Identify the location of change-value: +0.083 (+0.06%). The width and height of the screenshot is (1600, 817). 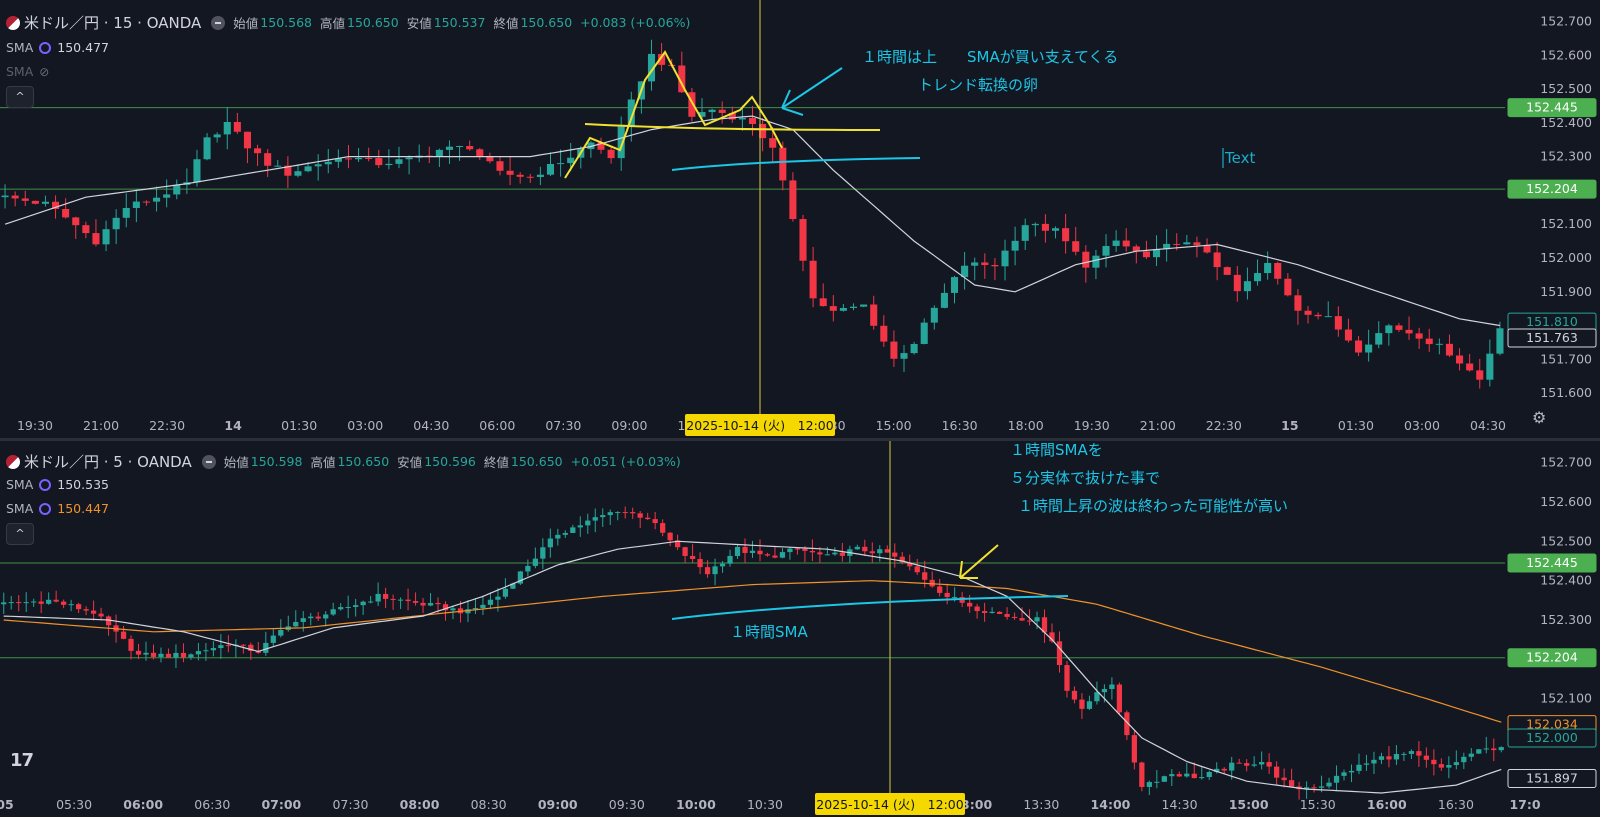
(635, 22).